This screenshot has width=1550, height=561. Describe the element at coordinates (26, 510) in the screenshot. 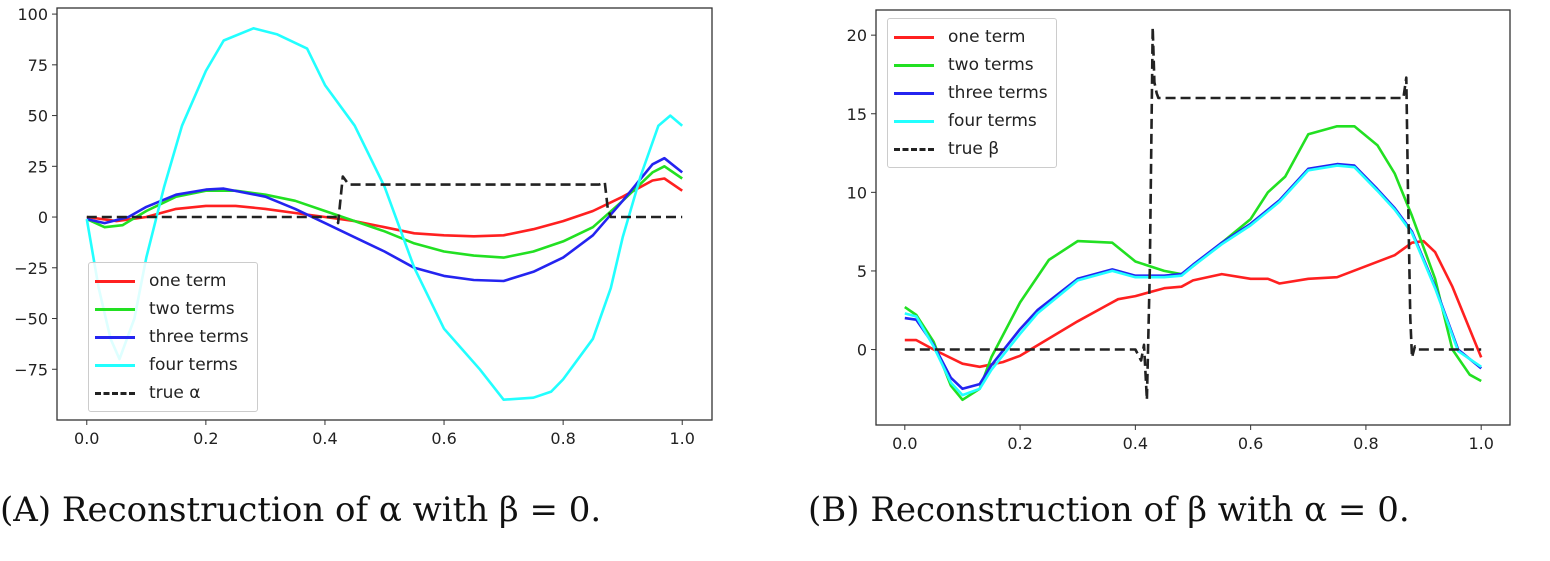

I see `caption-a-label: (A)` at that location.